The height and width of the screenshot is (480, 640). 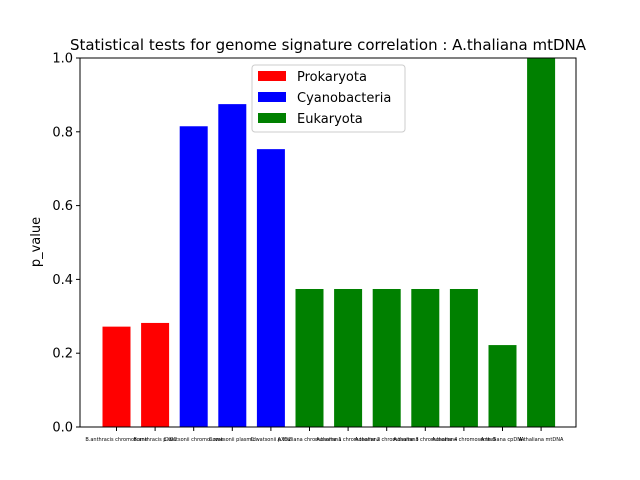 I want to click on y-tick-label: 0.8, so click(x=62, y=132).